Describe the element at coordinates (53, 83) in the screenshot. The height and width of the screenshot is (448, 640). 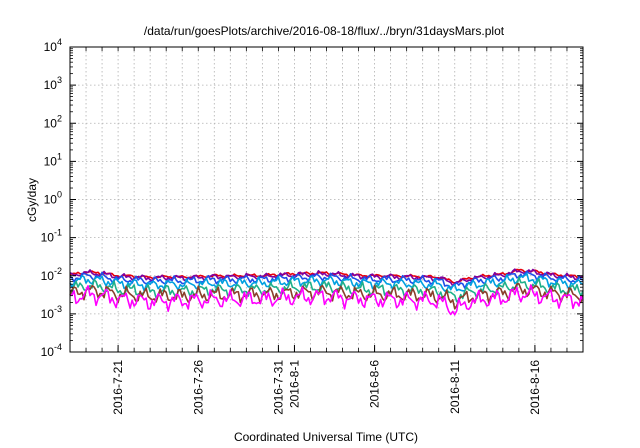
I see `y-tick-label: 10³` at that location.